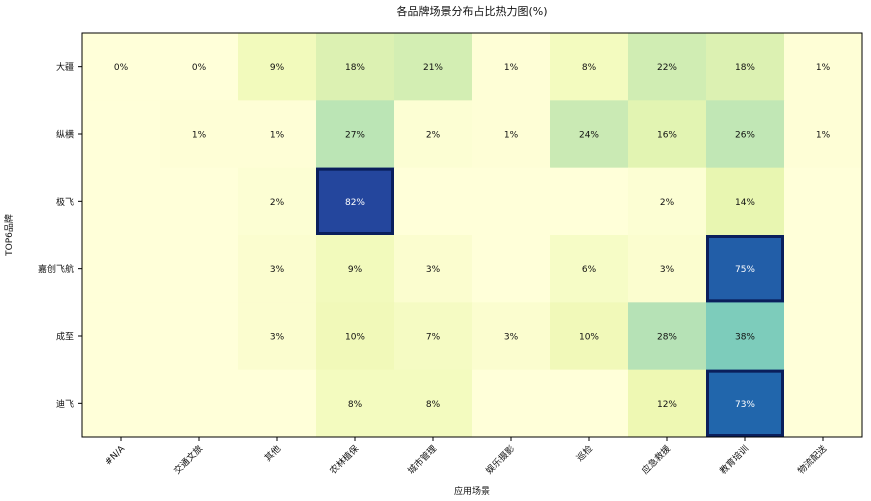  I want to click on cell-value-label: 75%, so click(745, 270).